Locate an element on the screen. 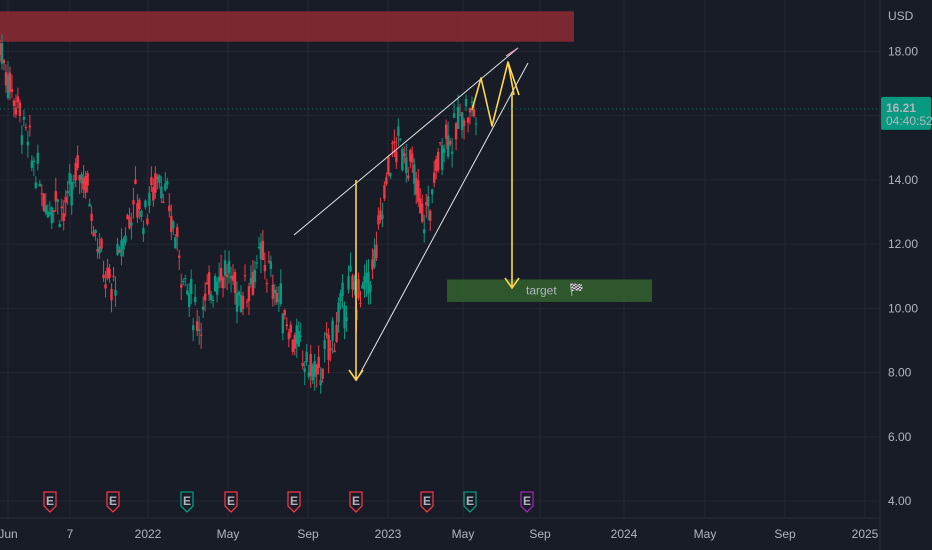 Image resolution: width=932 pixels, height=550 pixels. target-zone is located at coordinates (549, 290).